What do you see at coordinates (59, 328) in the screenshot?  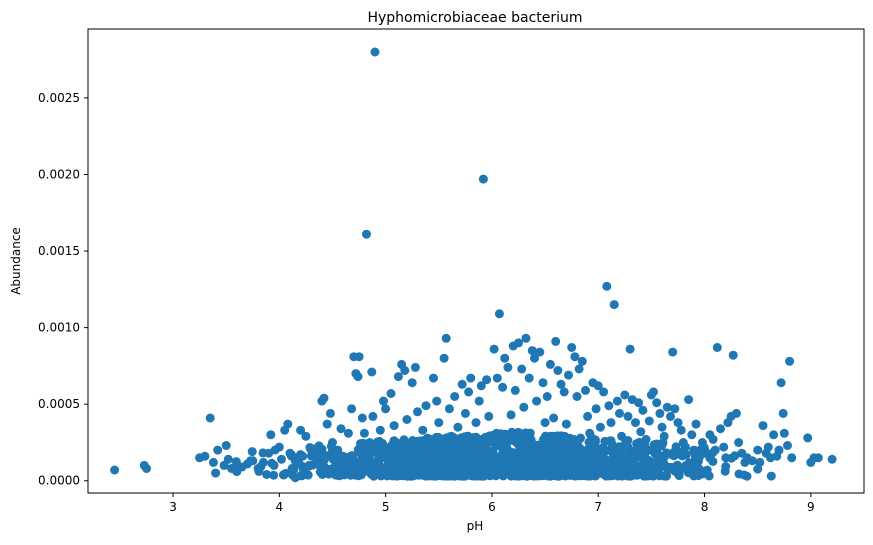 I see `y-tick-label: 0.0010` at bounding box center [59, 328].